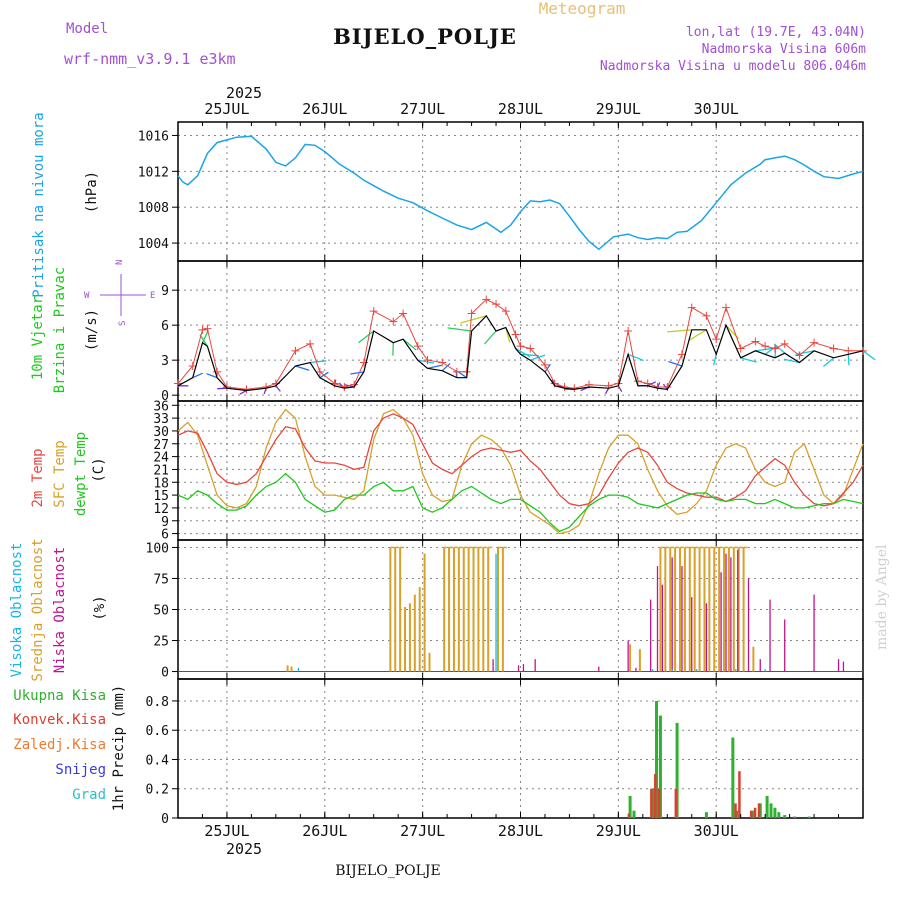 The width and height of the screenshot is (900, 904). What do you see at coordinates (157, 702) in the screenshot?
I see `ytick-label-4: 0.8` at bounding box center [157, 702].